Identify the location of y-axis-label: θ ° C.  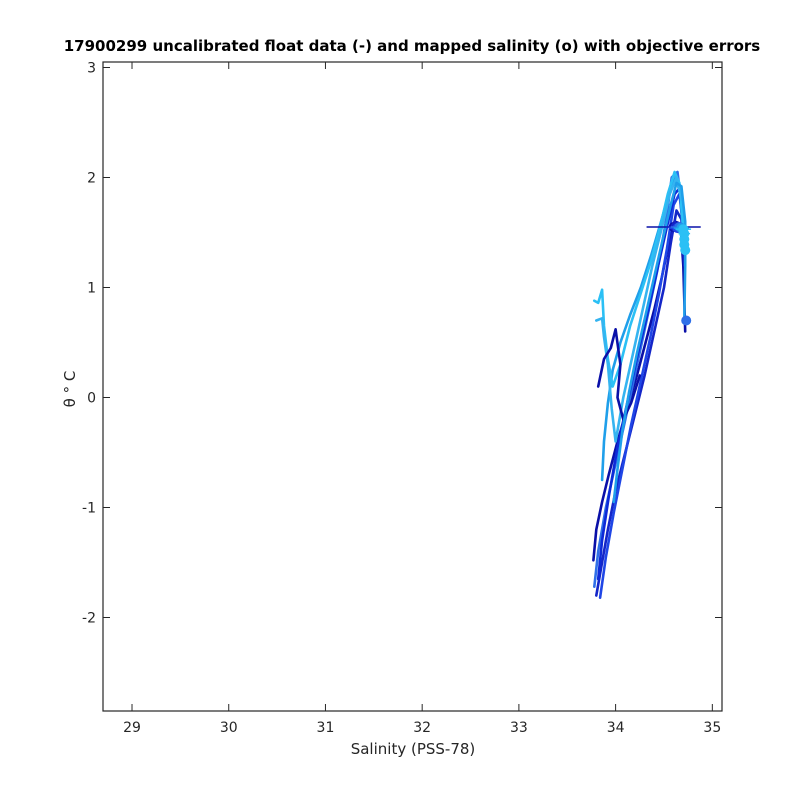
(70, 389).